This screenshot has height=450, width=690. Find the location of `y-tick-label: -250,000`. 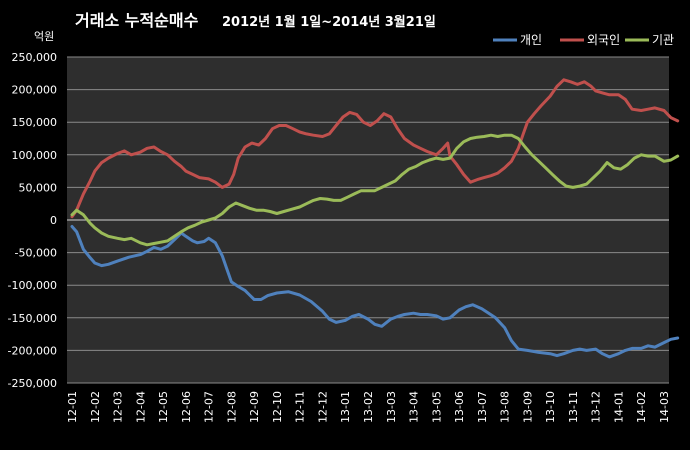

y-tick-label: -250,000 is located at coordinates (32, 383).